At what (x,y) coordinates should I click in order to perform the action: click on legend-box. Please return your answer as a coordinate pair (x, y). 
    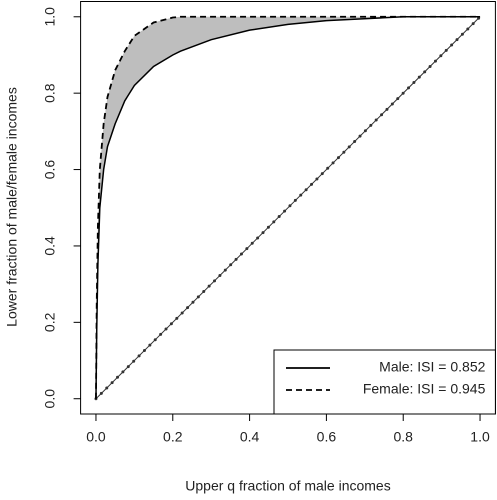
    Looking at the image, I should click on (384, 382).